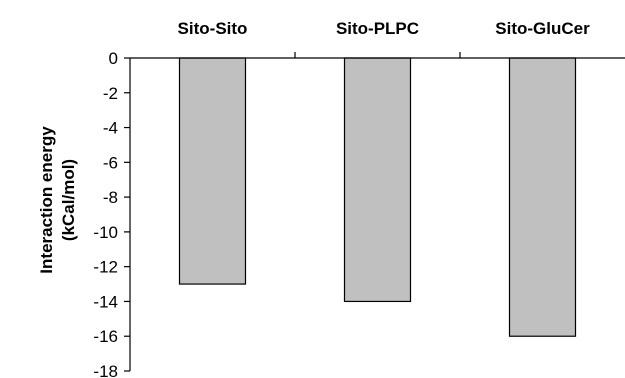 Image resolution: width=625 pixels, height=378 pixels. What do you see at coordinates (111, 213) in the screenshot?
I see `y-axis-ticks: 0 -2 -4 -6 -8 -10 -12 -14 -16 -18` at bounding box center [111, 213].